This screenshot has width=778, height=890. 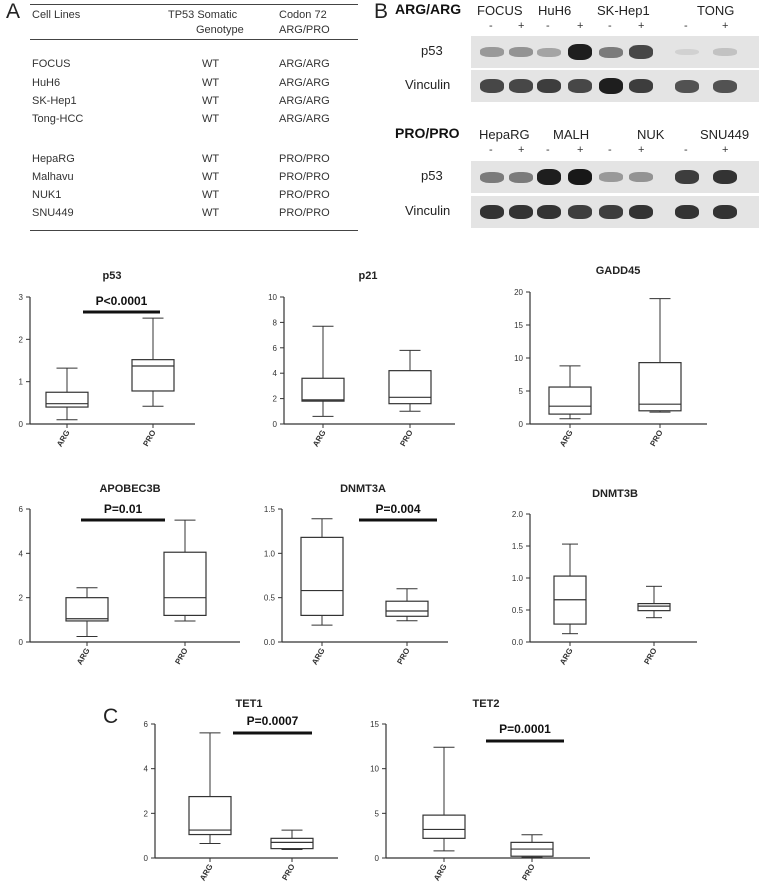 I want to click on p-value-label: P=0.004, so click(x=397, y=509).